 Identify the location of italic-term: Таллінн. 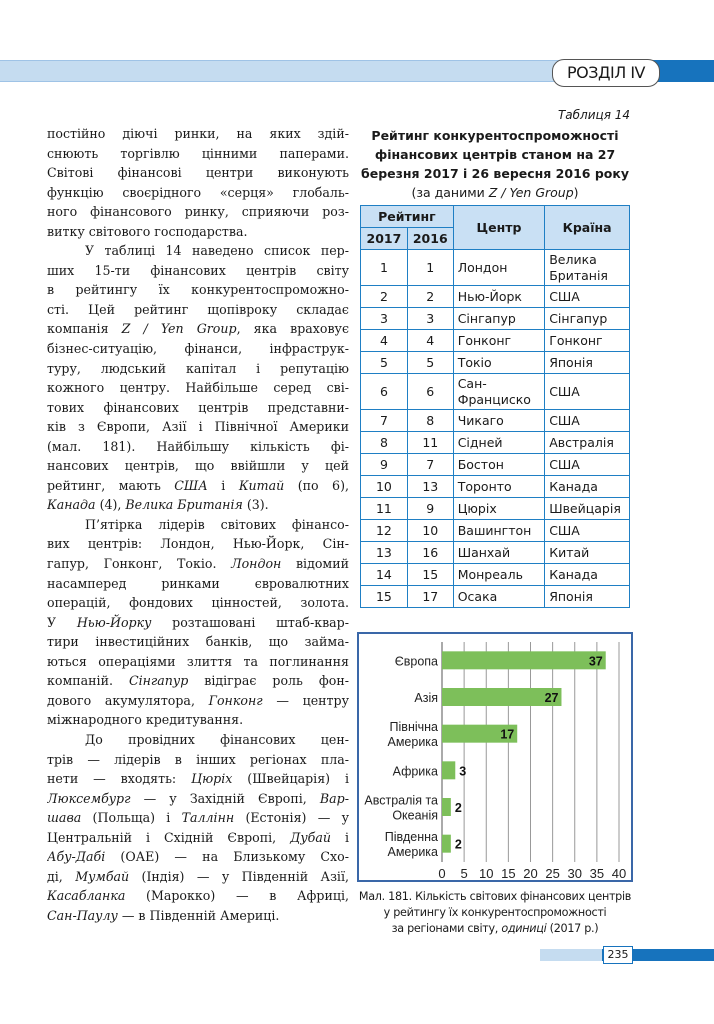
(208, 818).